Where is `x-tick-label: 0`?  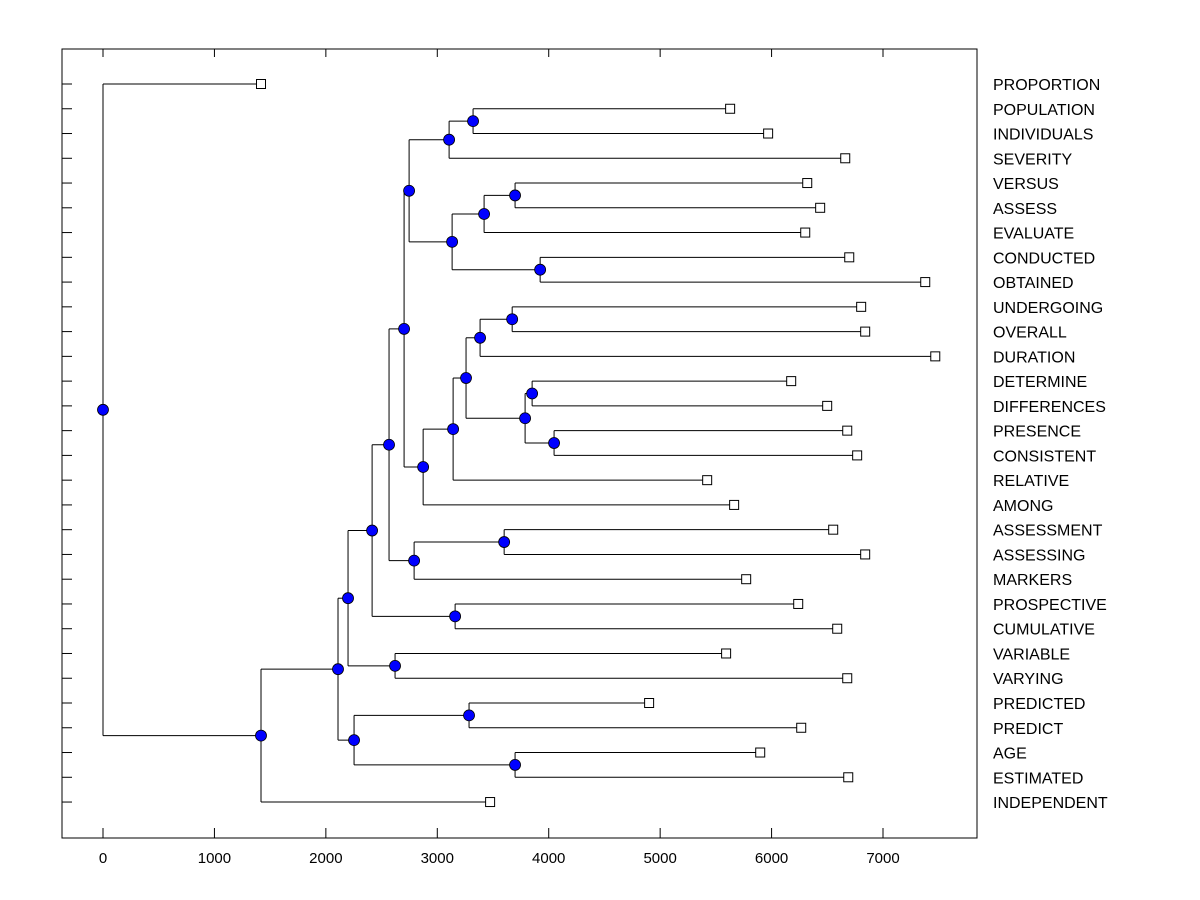 x-tick-label: 0 is located at coordinates (103, 858).